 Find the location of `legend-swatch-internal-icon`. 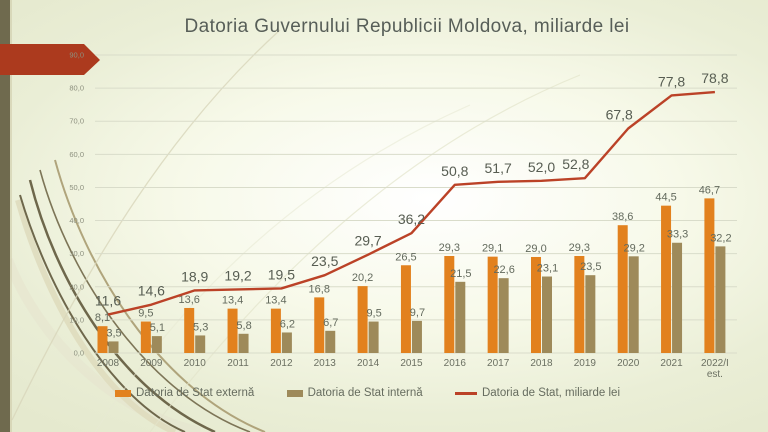

legend-swatch-internal-icon is located at coordinates (294, 393).